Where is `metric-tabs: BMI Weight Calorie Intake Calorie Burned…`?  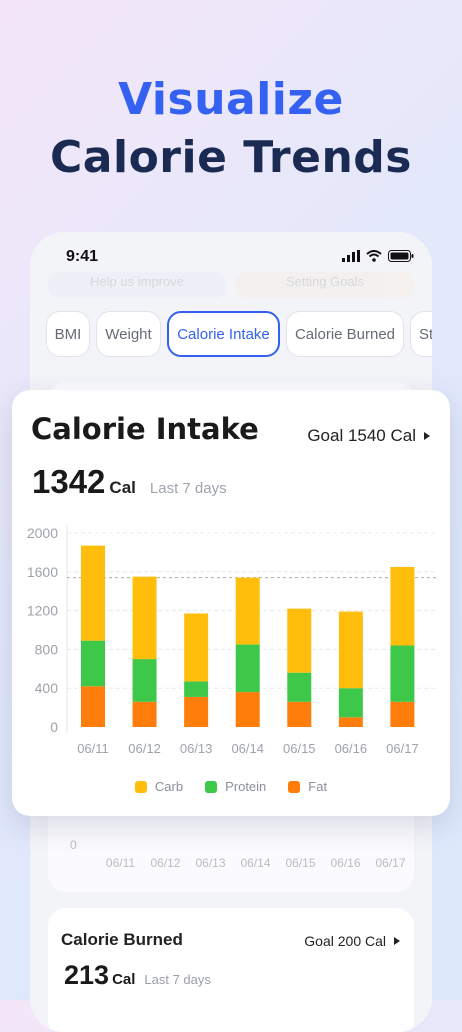 metric-tabs: BMI Weight Calorie Intake Calorie Burned… is located at coordinates (239, 334).